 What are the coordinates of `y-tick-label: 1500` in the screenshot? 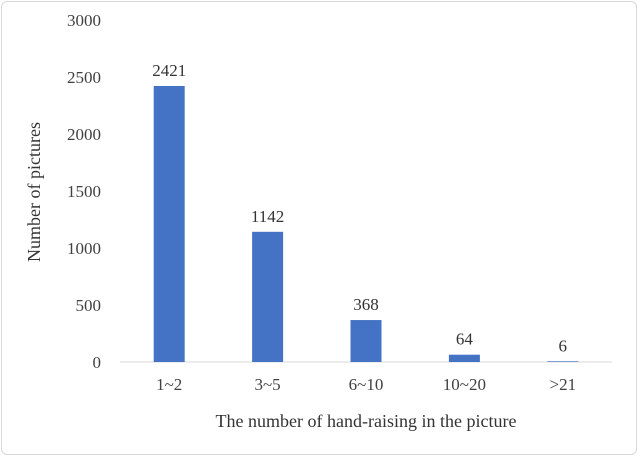 It's located at (84, 191).